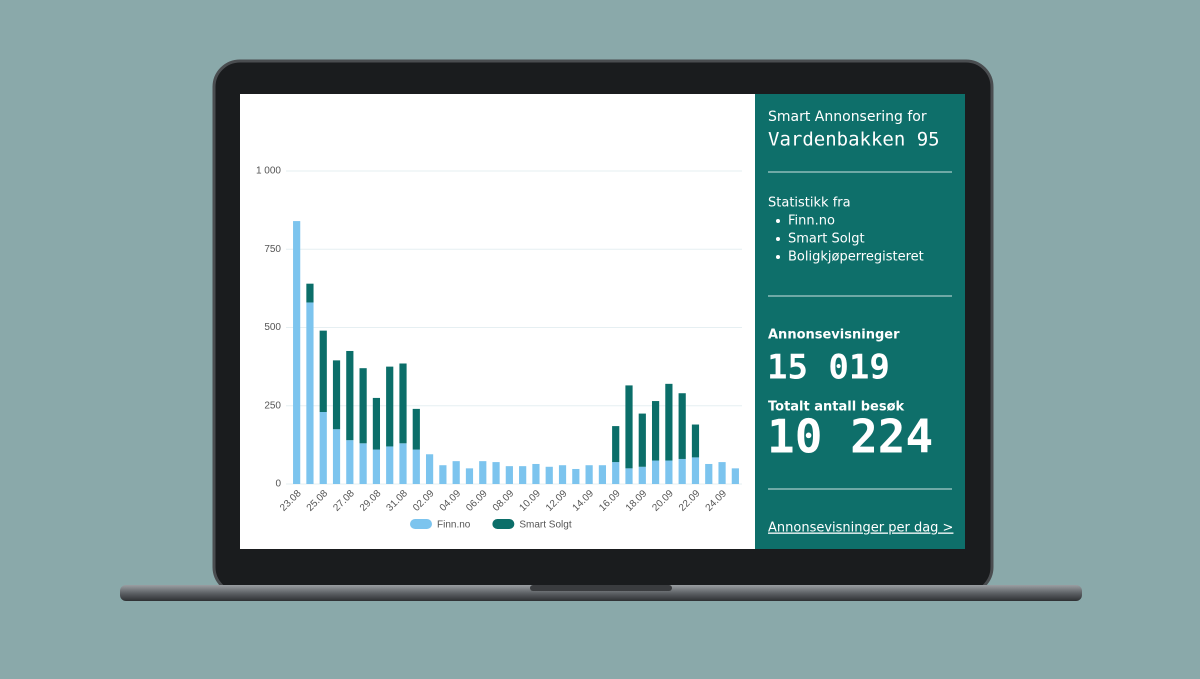 Image resolution: width=1200 pixels, height=679 pixels. Describe the element at coordinates (809, 203) in the screenshot. I see `sources-heading: Statistikk fra` at that location.